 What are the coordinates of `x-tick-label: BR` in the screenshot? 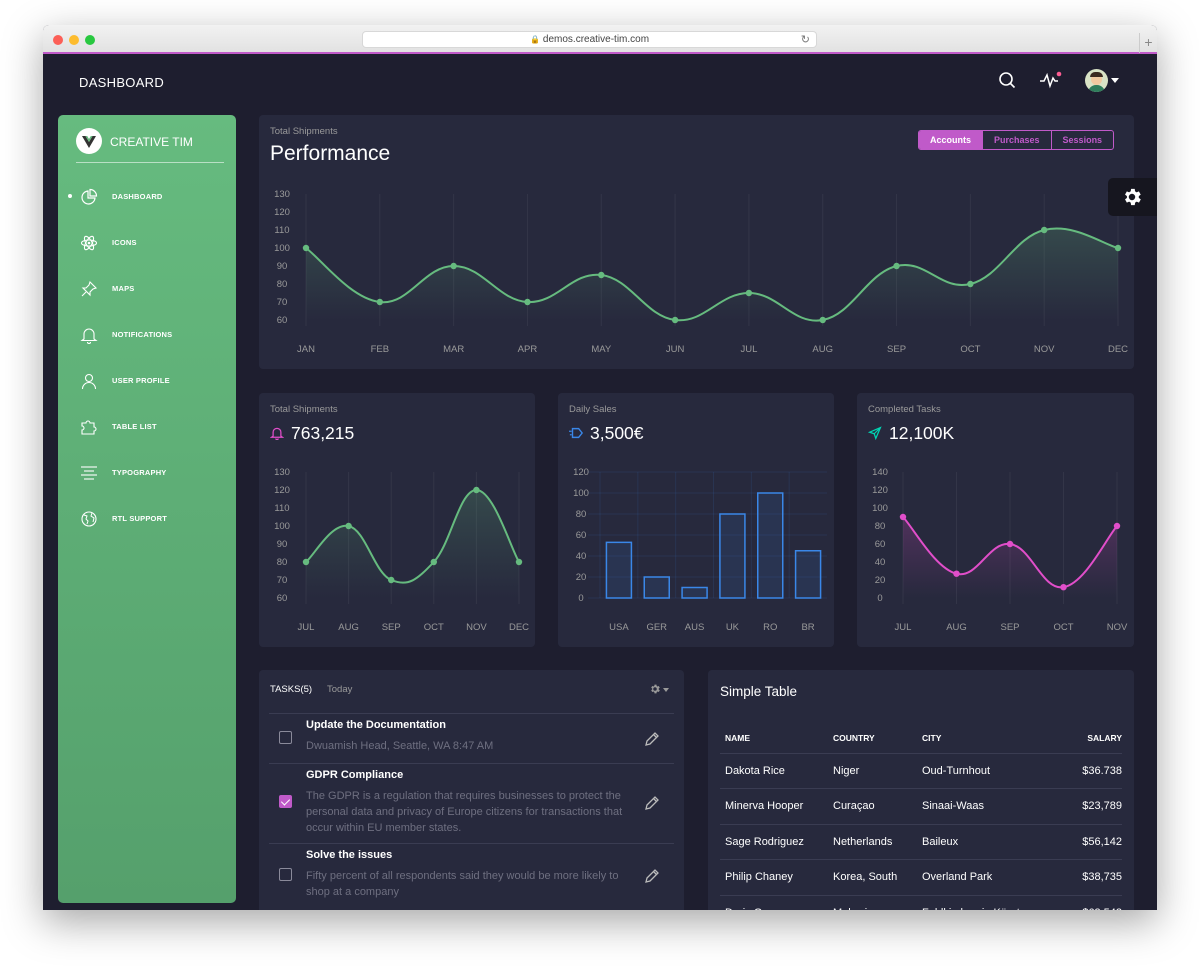 It's located at (807, 627).